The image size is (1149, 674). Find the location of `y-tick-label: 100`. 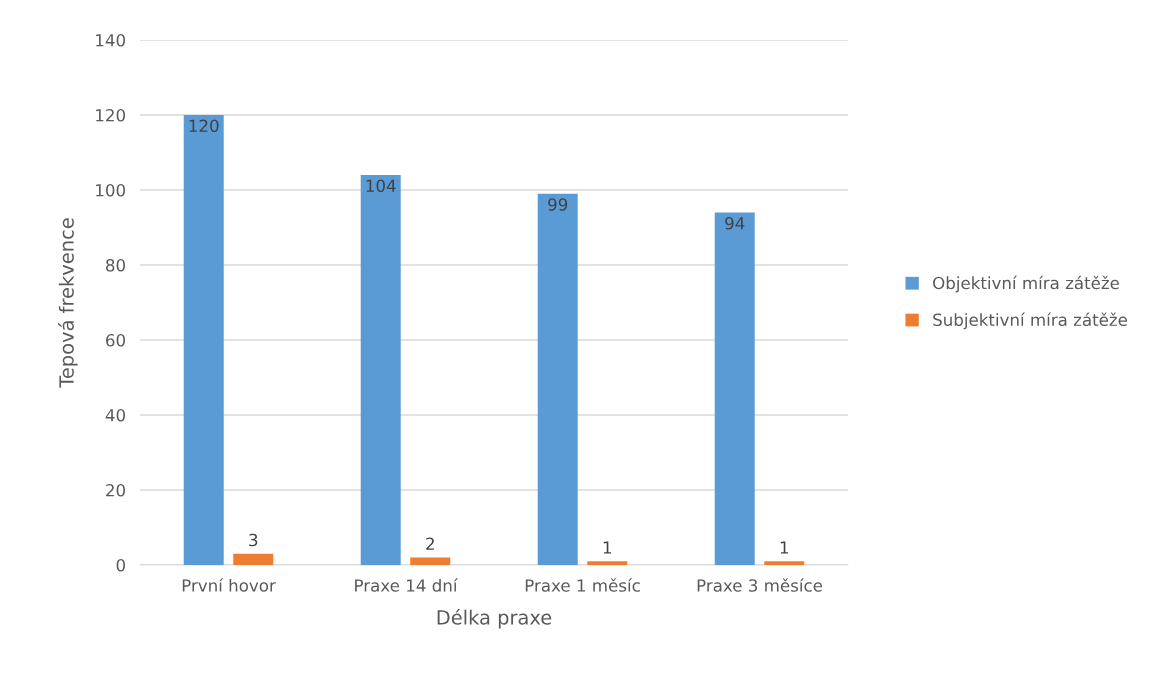

y-tick-label: 100 is located at coordinates (110, 190).